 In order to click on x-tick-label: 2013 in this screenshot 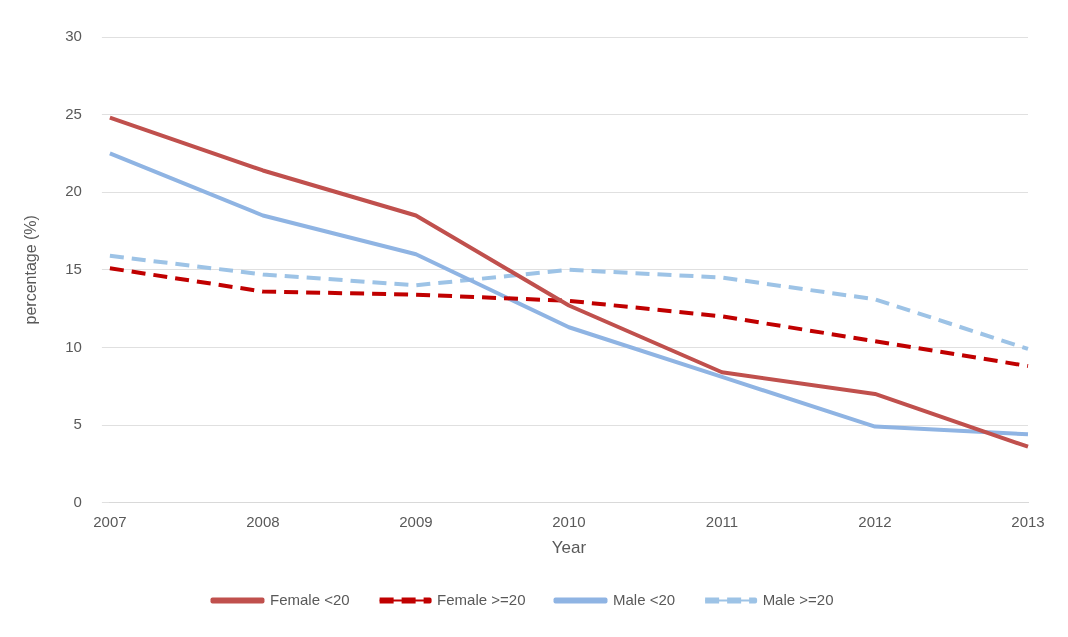, I will do `click(1028, 521)`.